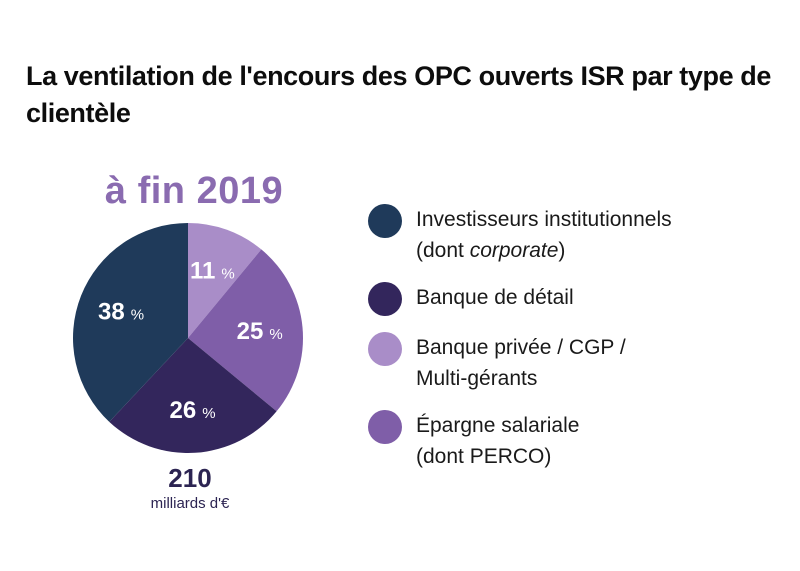  Describe the element at coordinates (443, 250) in the screenshot. I see `legend-label-line2-prefix: (dont` at that location.